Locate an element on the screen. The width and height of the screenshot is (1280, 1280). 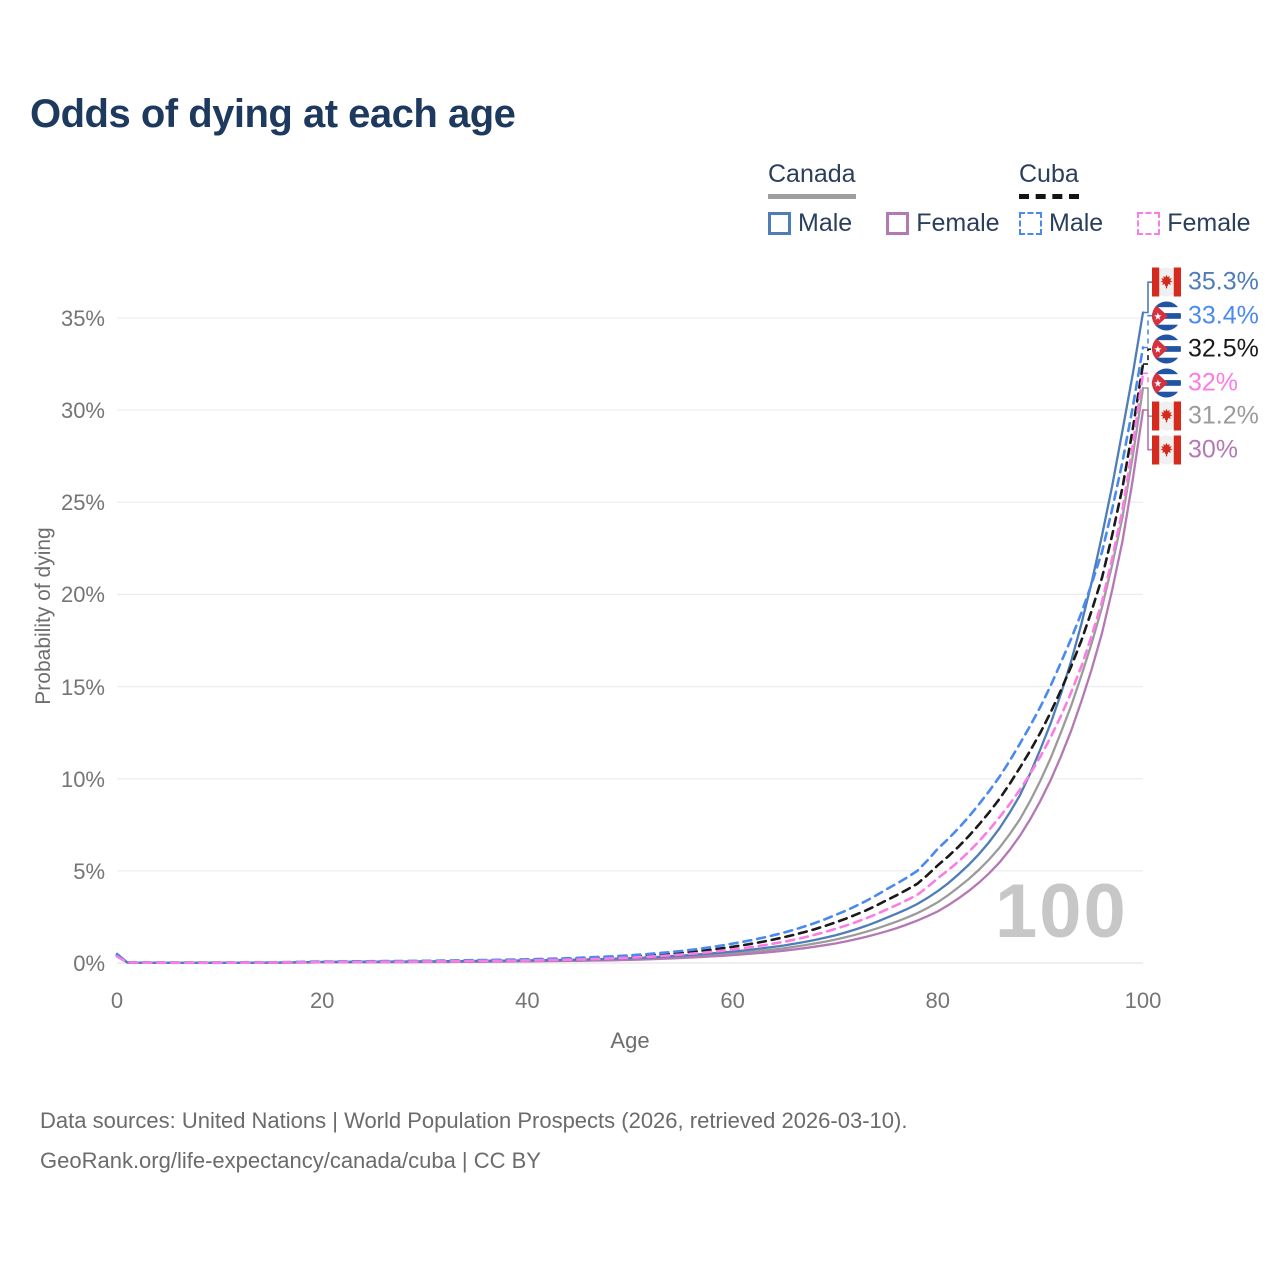
end-label-canada-male: 35.3% is located at coordinates (1205, 282).